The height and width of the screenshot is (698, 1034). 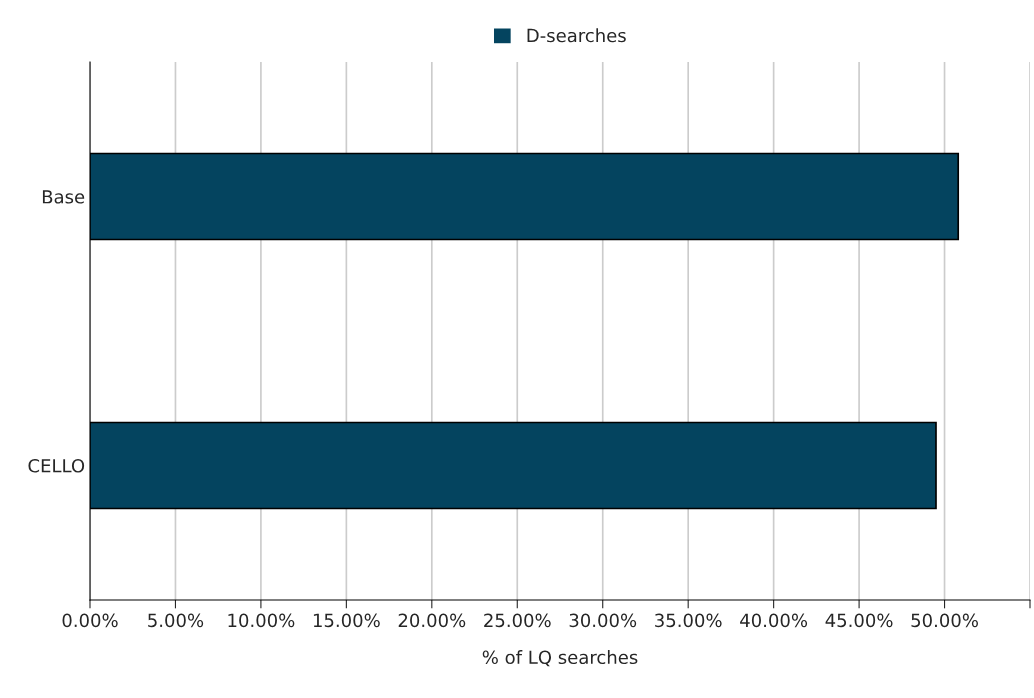 What do you see at coordinates (603, 620) in the screenshot?
I see `x-tick-label: 30.00%` at bounding box center [603, 620].